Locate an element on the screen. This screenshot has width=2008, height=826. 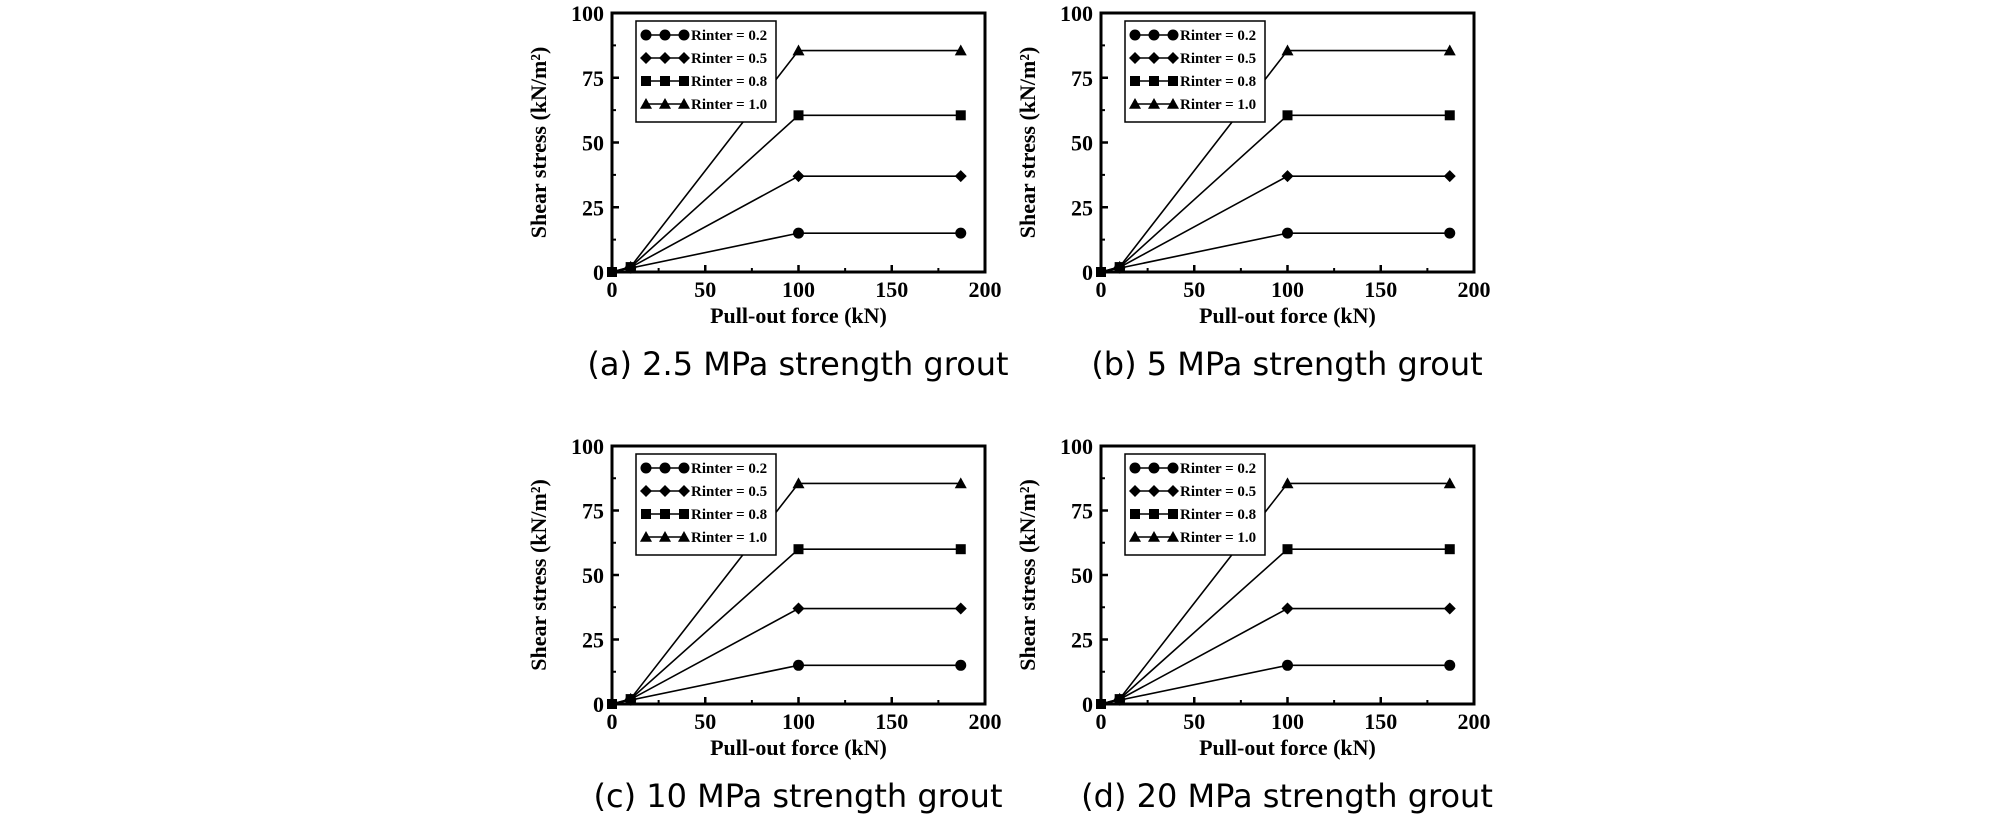
legend-label: Rinter = 0.8 is located at coordinates (729, 515).